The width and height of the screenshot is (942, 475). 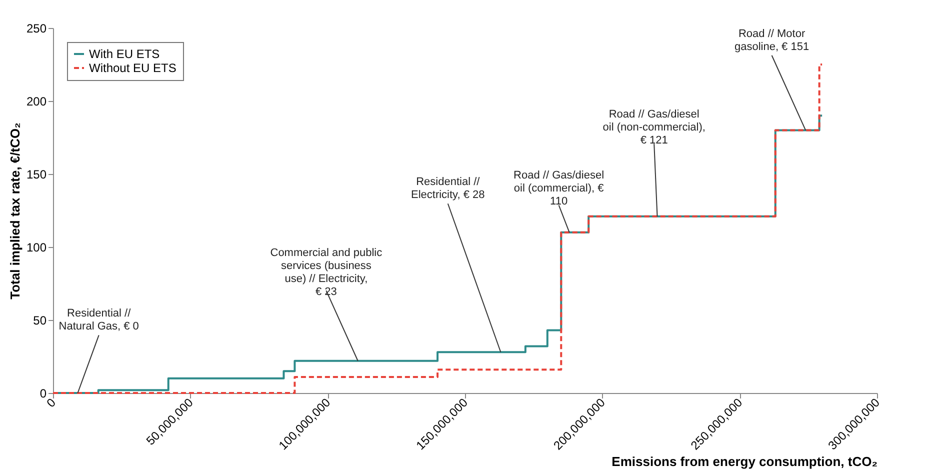 What do you see at coordinates (772, 40) in the screenshot?
I see `annotation: Road // Motor gasoline, € 151` at bounding box center [772, 40].